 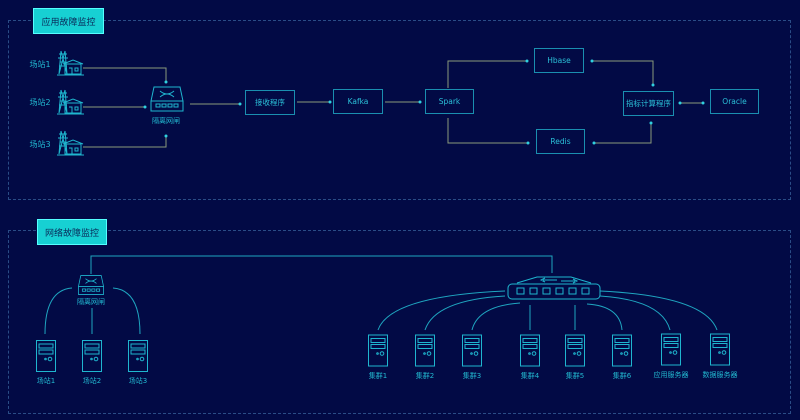 I want to click on station1-tower-icon, so click(x=70, y=63).